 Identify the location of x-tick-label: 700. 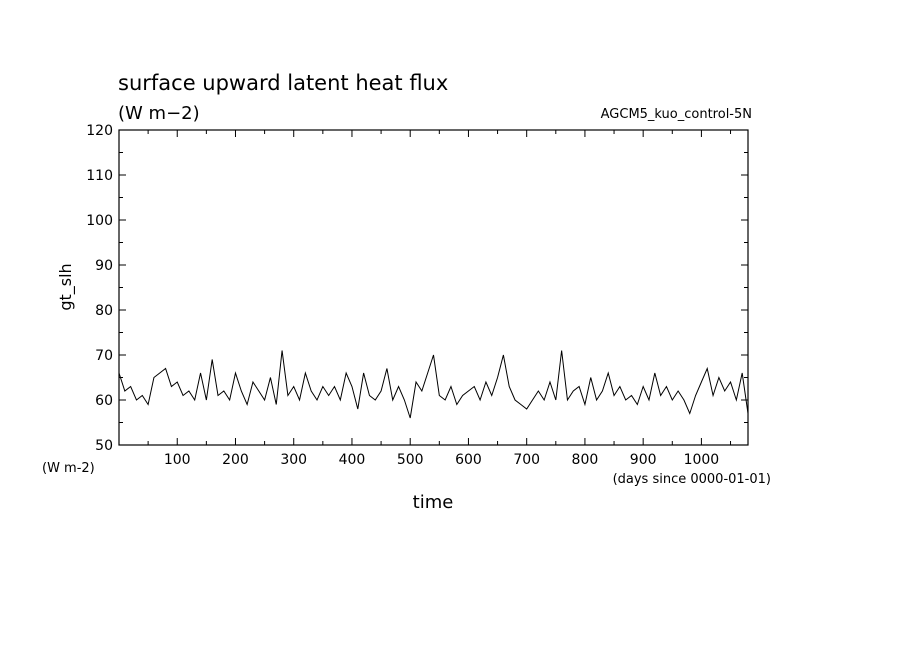
(526, 460).